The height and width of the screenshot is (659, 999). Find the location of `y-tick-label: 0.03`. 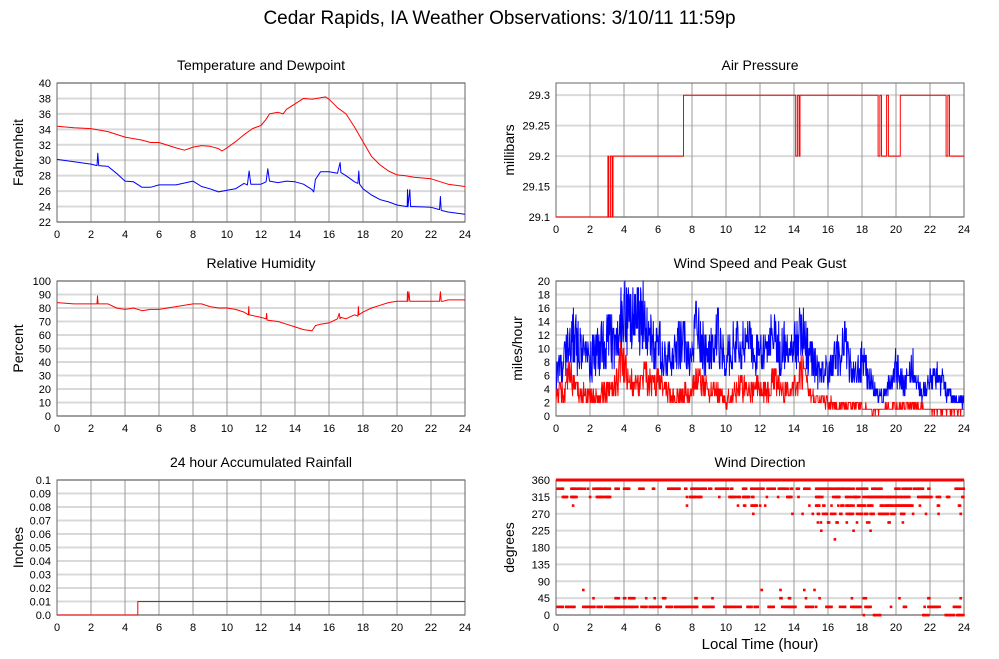

y-tick-label: 0.03 is located at coordinates (40, 576).